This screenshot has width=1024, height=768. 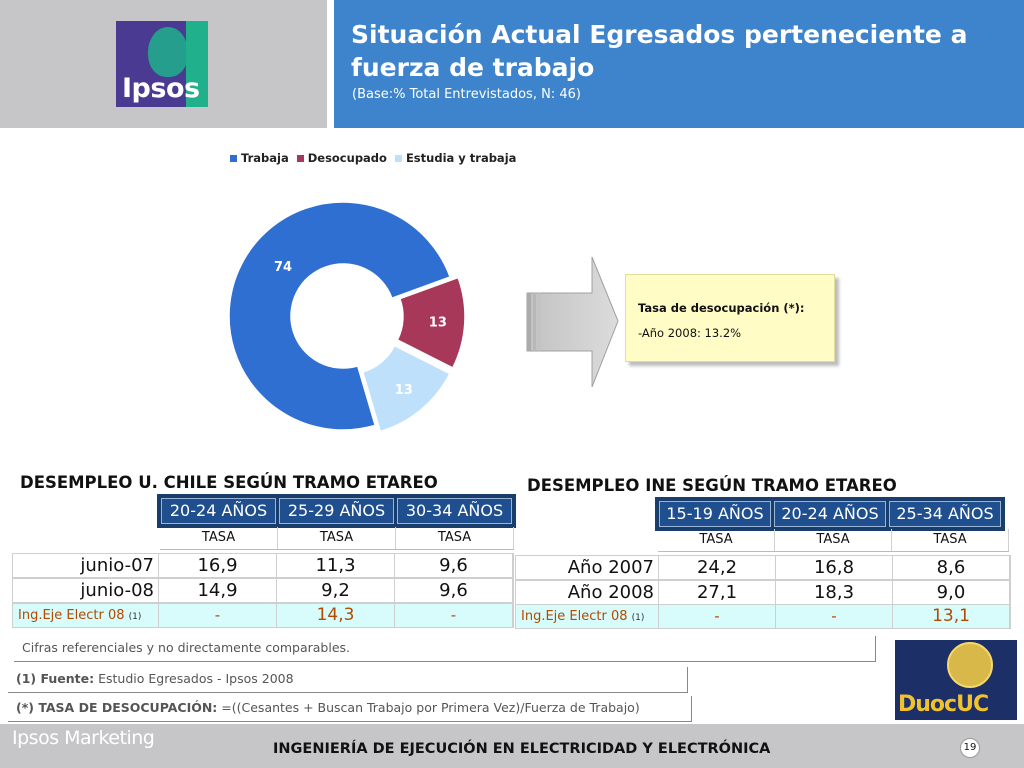 What do you see at coordinates (336, 590) in the screenshot?
I see `table-cell: 9,2` at bounding box center [336, 590].